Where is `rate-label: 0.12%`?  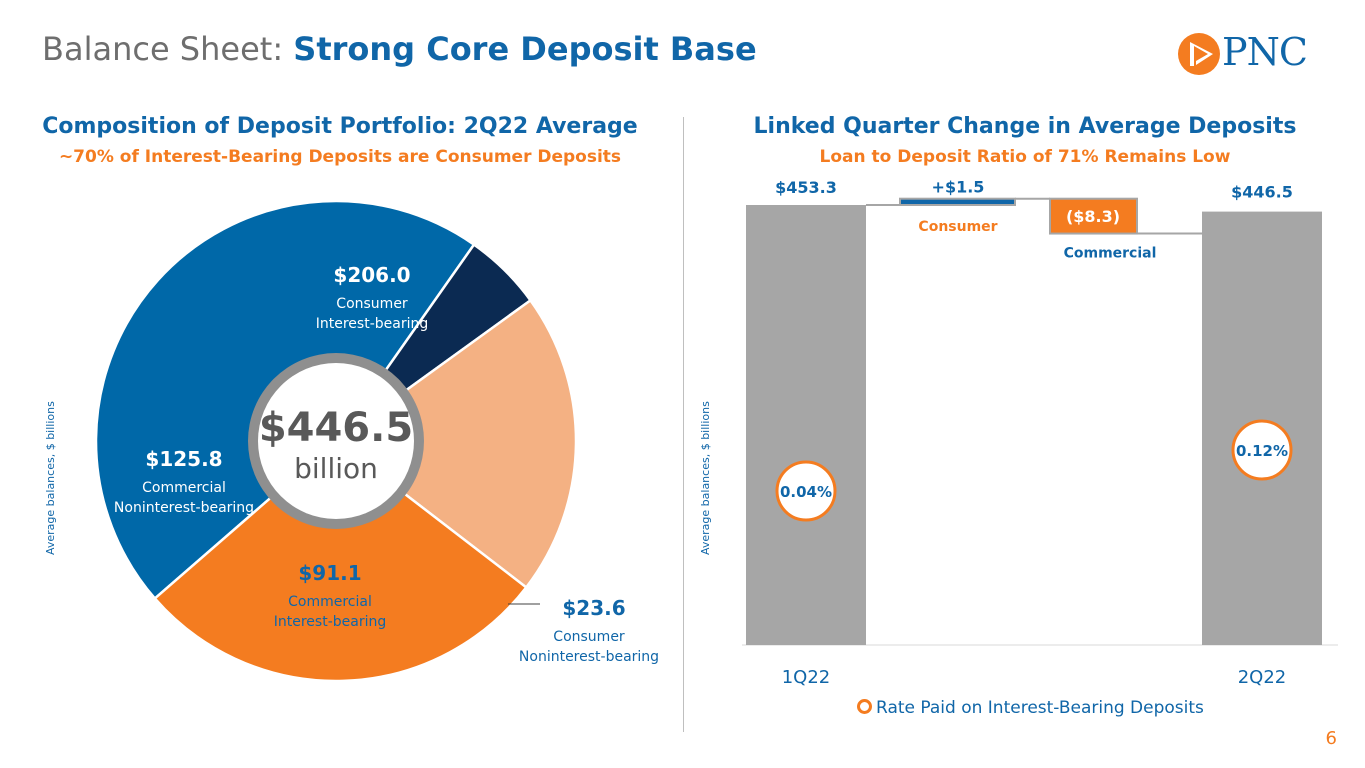
rate-label: 0.12% is located at coordinates (1262, 451).